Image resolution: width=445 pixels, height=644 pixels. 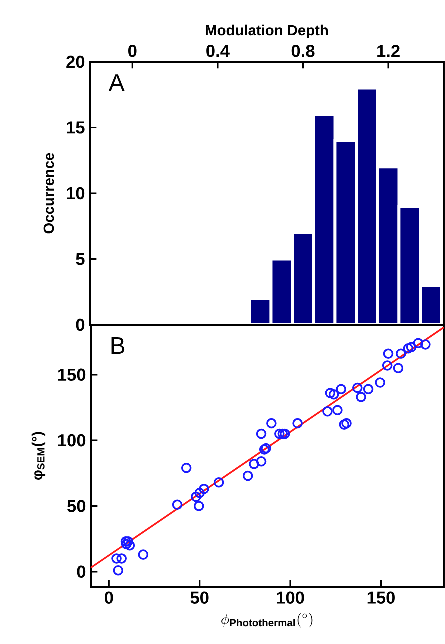 I want to click on y-axis-title: Occurrence, so click(x=49, y=193).